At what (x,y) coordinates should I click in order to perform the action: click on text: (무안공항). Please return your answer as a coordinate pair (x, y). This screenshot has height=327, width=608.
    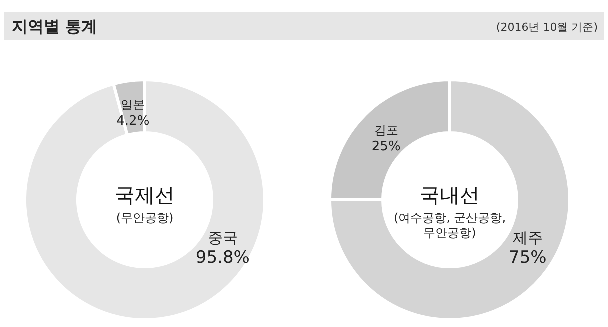
    Looking at the image, I should click on (145, 218).